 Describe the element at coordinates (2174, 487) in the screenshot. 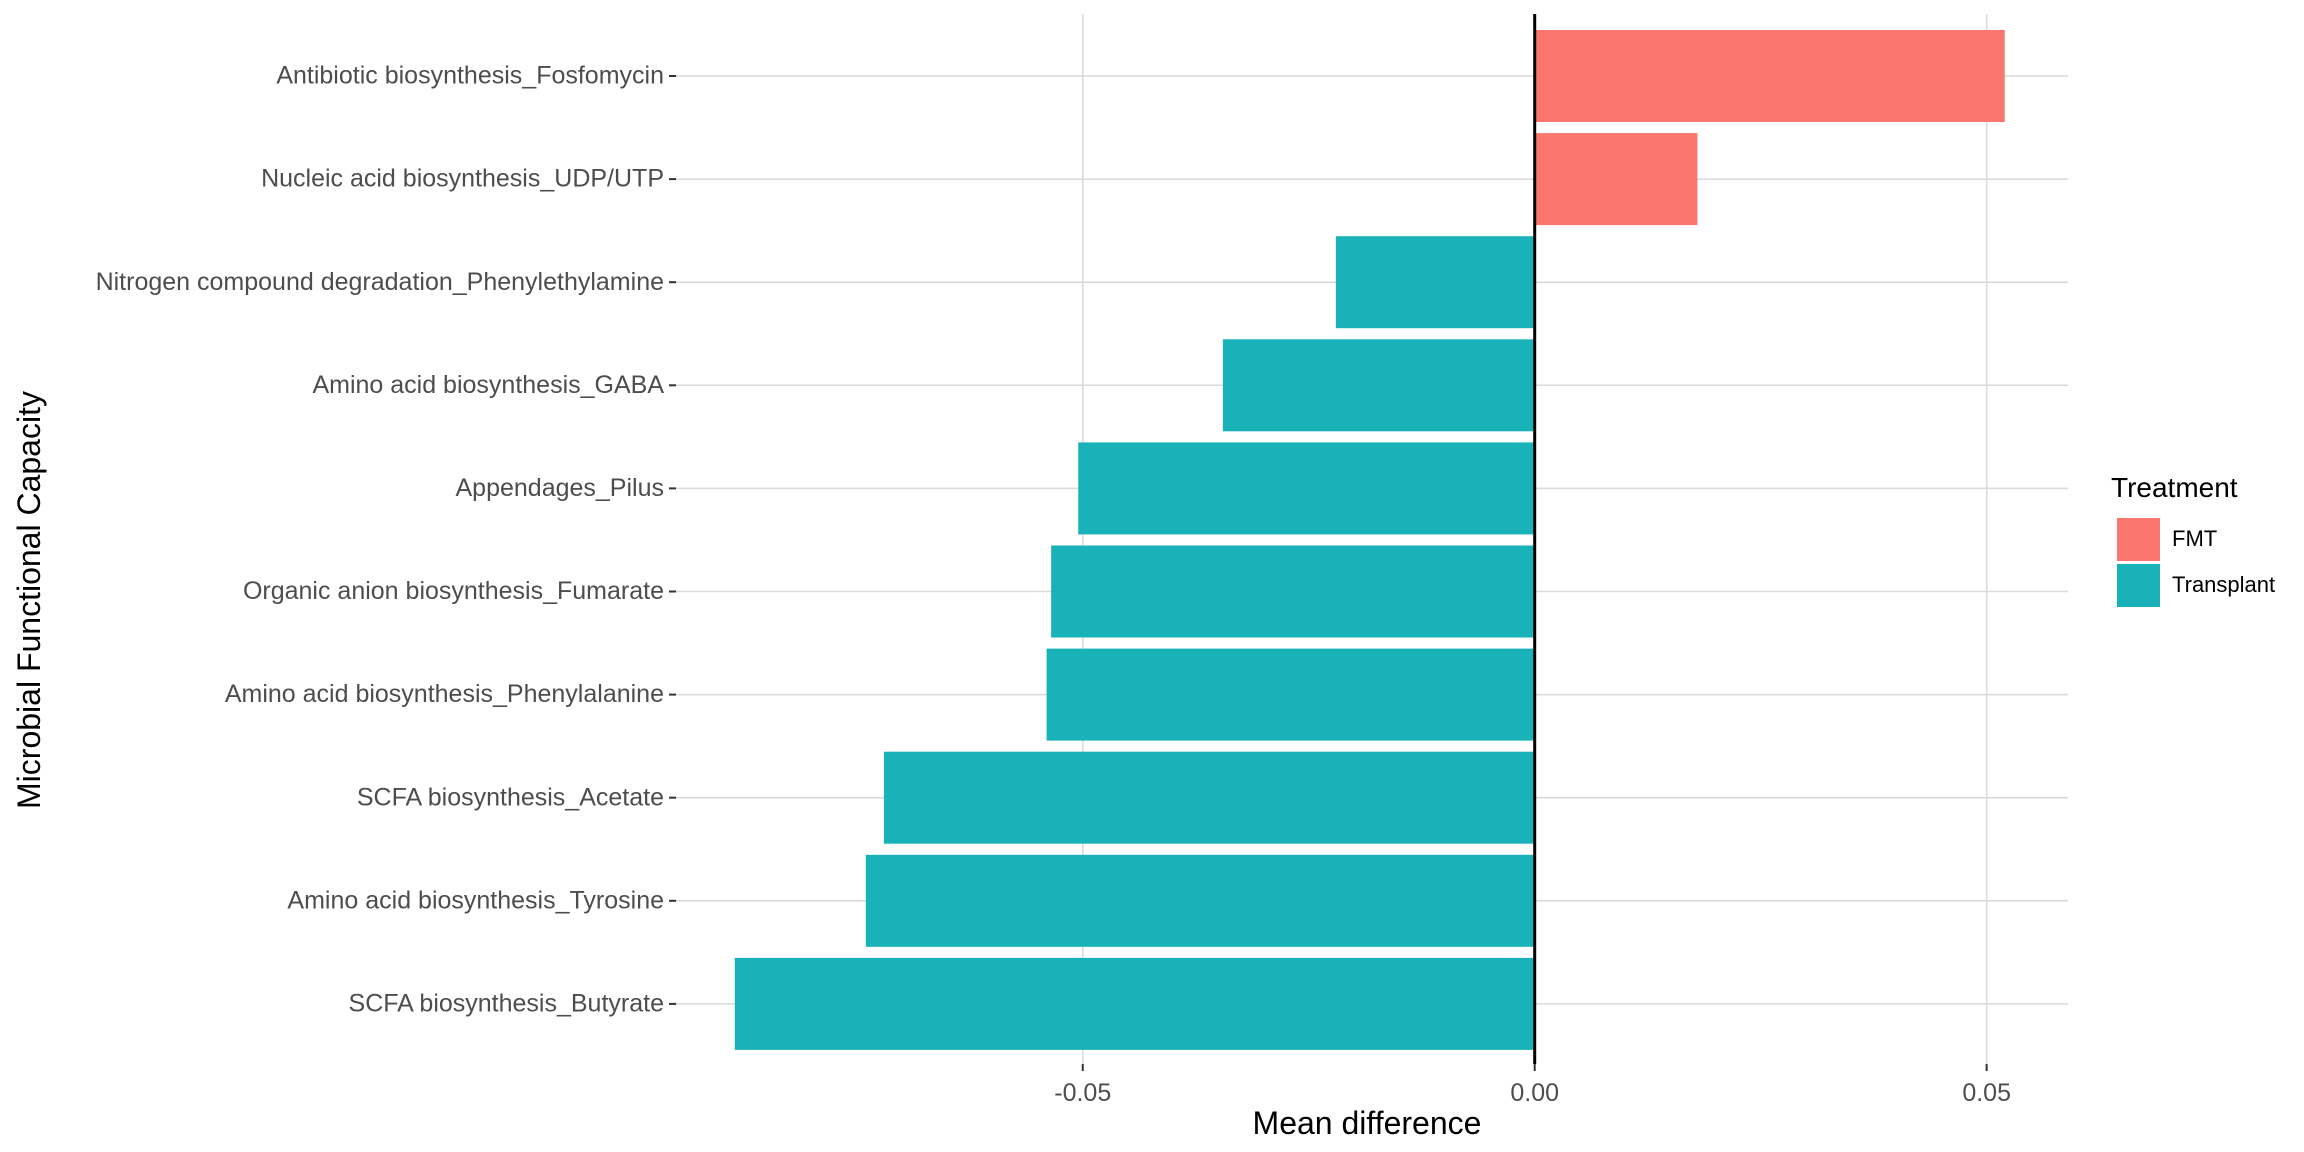

I see `legend-title: Treatment` at that location.